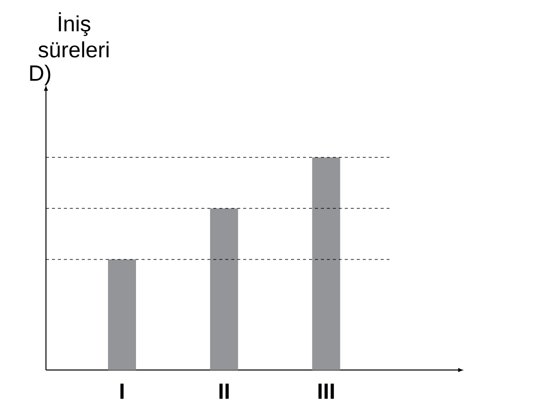 This screenshot has width=547, height=409. Describe the element at coordinates (224, 391) in the screenshot. I see `x-tick-label: II` at that location.